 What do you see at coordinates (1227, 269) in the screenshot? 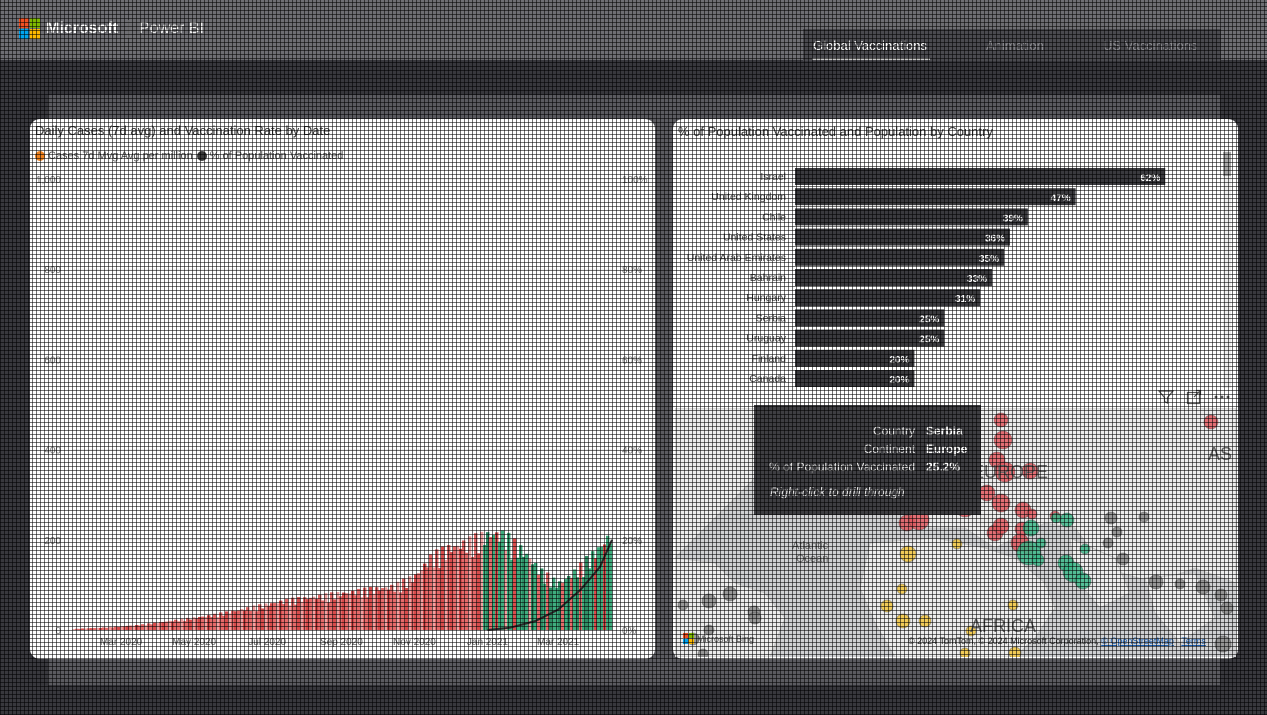
I see `bar-chart-scrollbar` at bounding box center [1227, 269].